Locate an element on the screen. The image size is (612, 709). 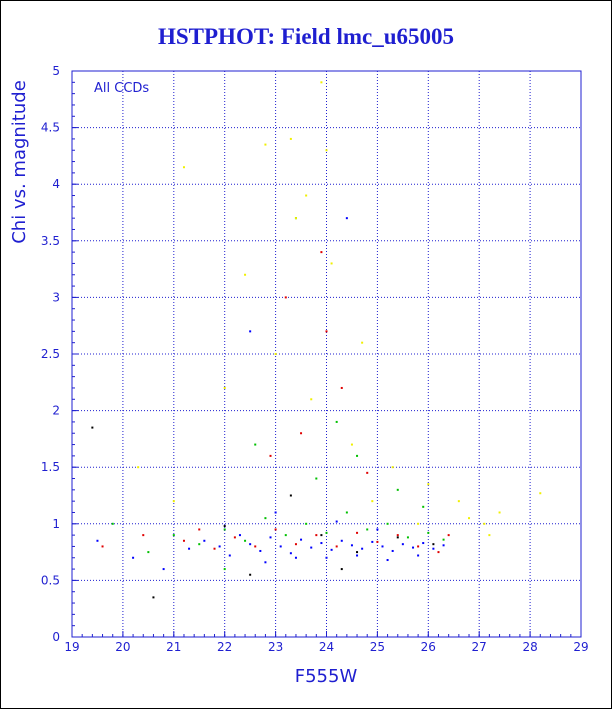
y-tick-label: 2 is located at coordinates (56, 411).